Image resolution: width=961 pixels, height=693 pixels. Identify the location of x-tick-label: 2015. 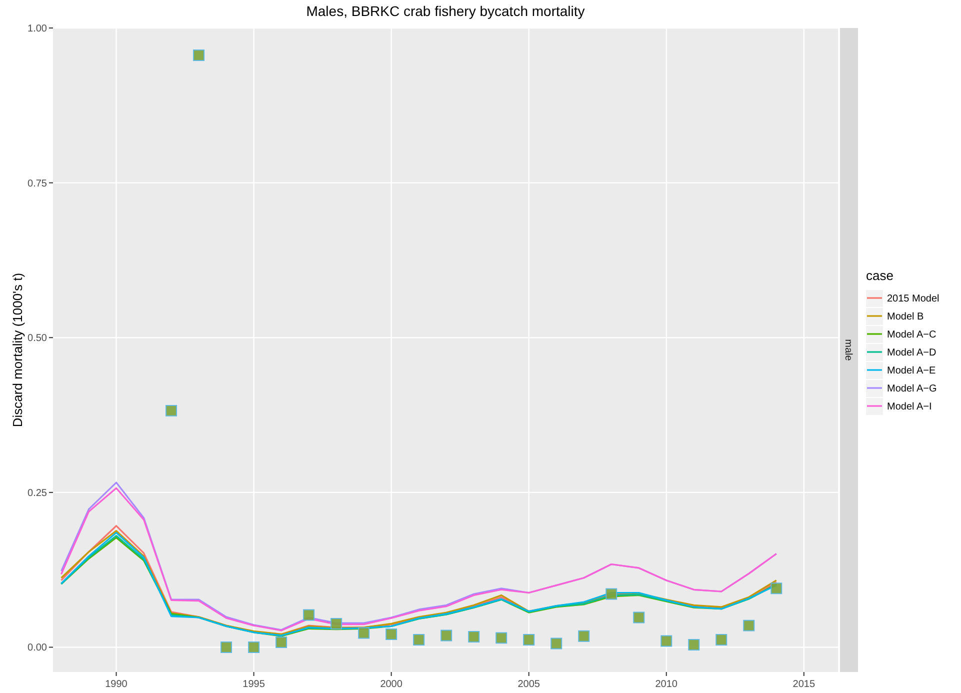
(804, 684).